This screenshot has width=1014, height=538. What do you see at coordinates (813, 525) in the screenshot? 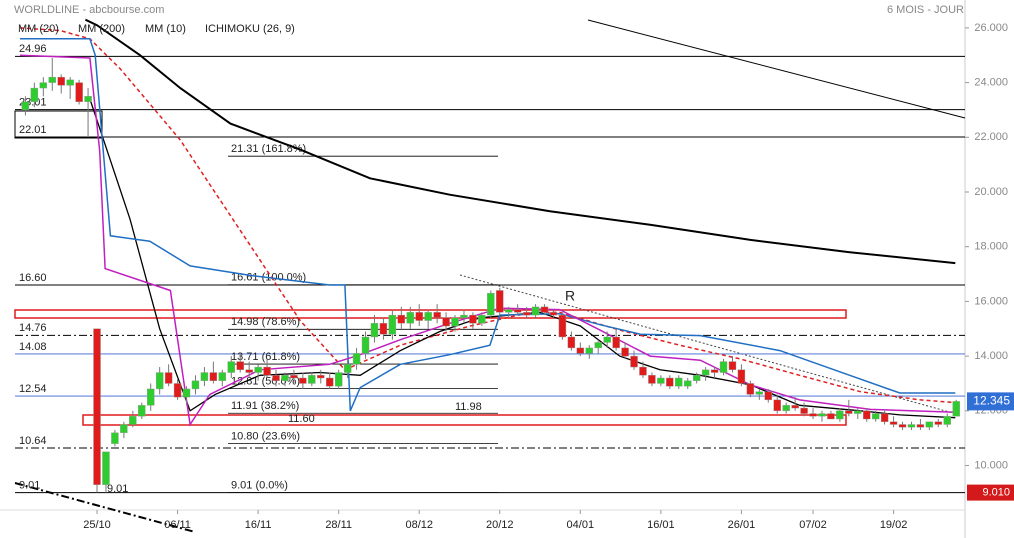
I see `x-tick-label: 07/02` at bounding box center [813, 525].